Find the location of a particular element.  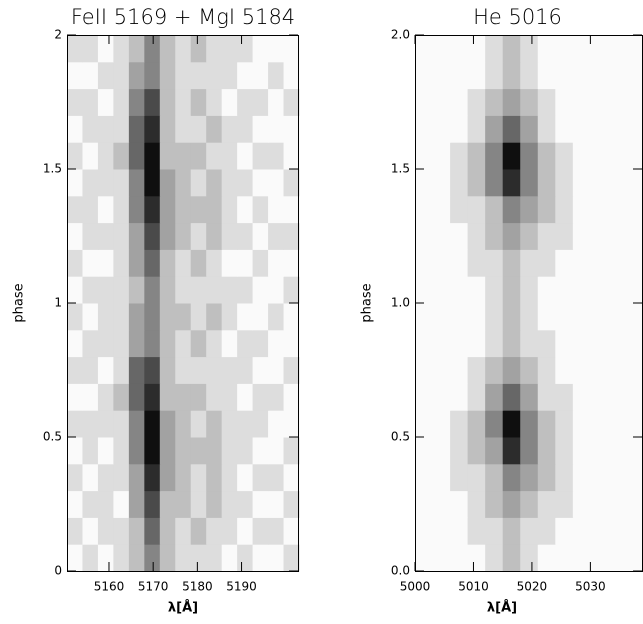

x-tick-label: 5000 is located at coordinates (415, 587).